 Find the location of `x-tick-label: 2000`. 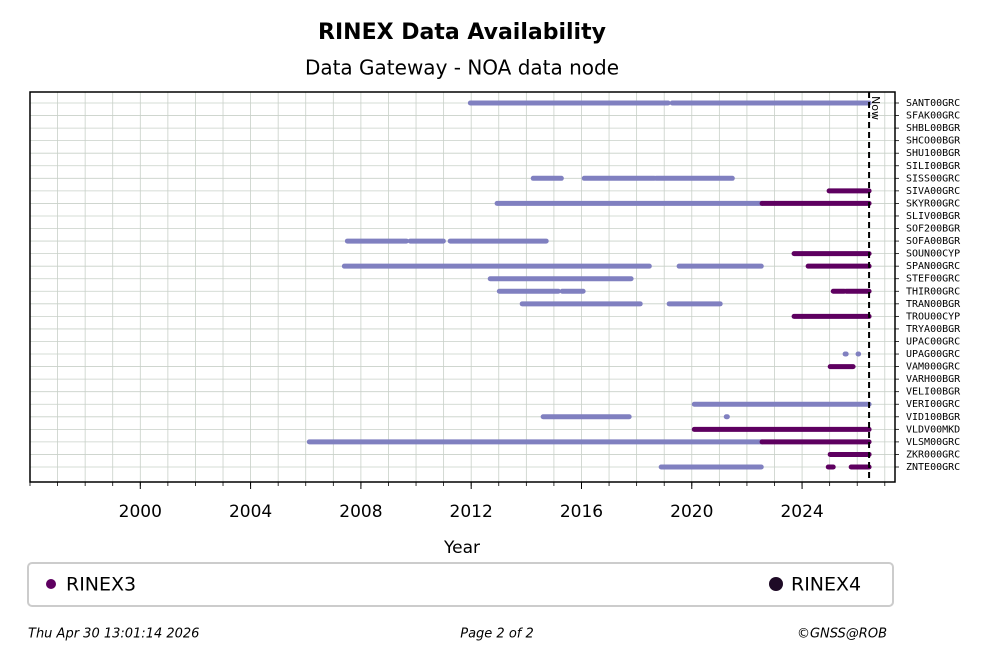

x-tick-label: 2000 is located at coordinates (140, 512).